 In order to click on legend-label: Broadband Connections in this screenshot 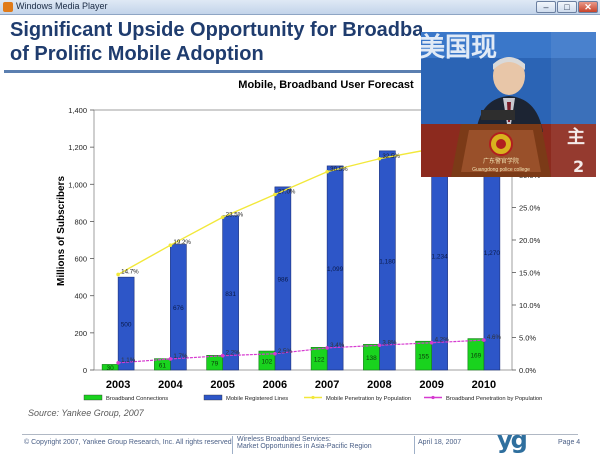, I will do `click(137, 399)`.